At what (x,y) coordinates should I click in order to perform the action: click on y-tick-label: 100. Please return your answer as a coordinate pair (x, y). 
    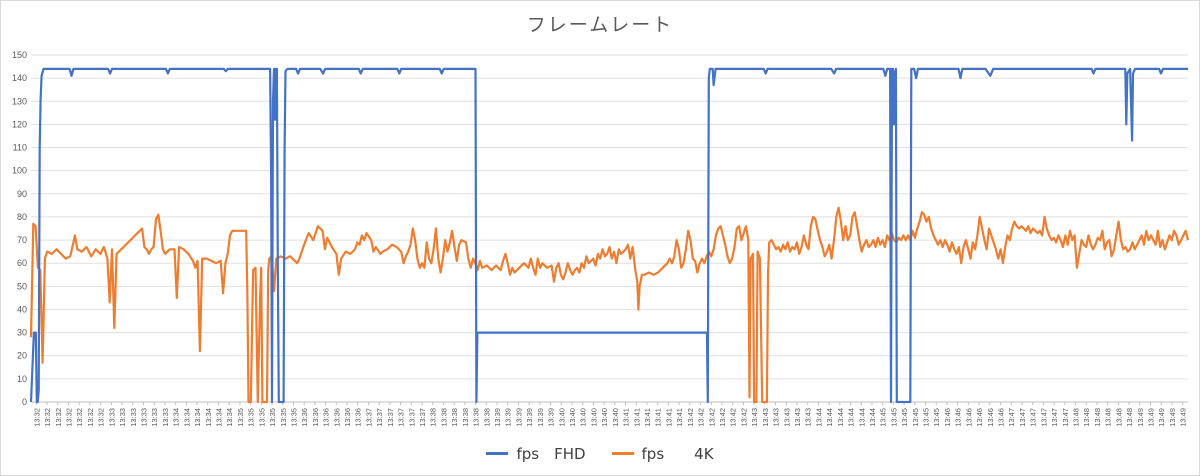
    Looking at the image, I should click on (19, 171).